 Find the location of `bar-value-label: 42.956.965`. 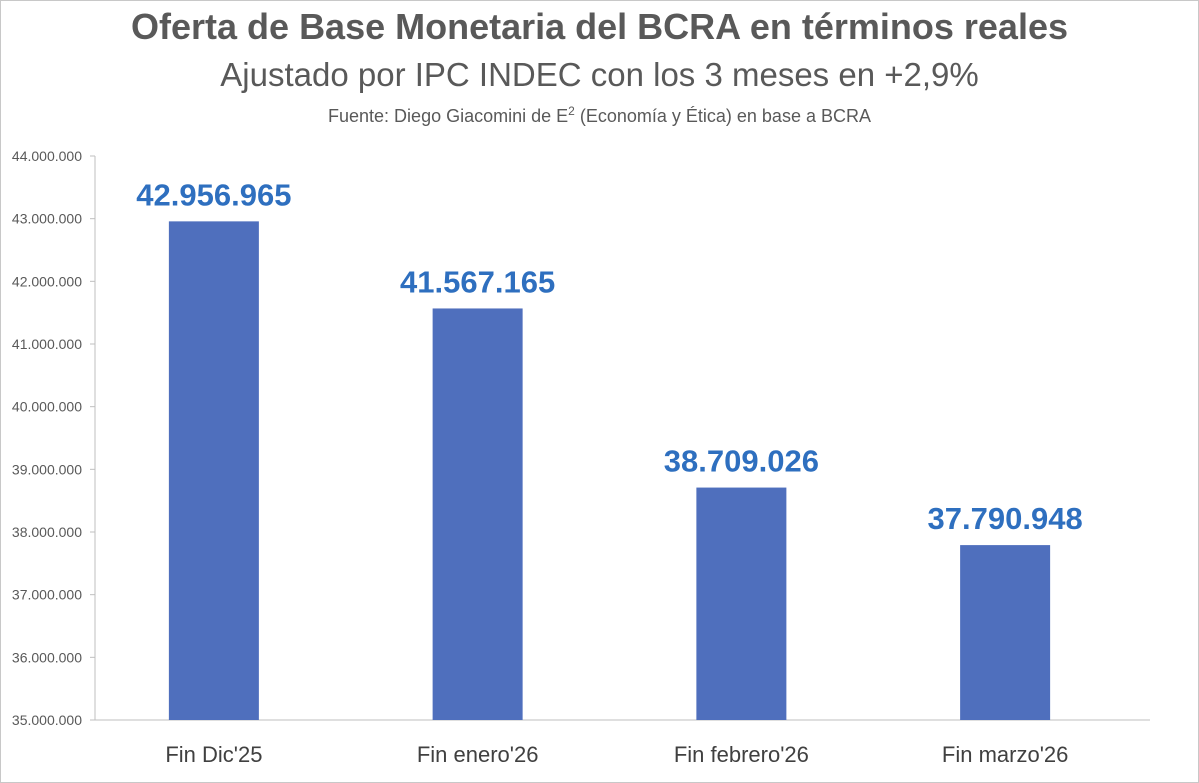

bar-value-label: 42.956.965 is located at coordinates (213, 194).